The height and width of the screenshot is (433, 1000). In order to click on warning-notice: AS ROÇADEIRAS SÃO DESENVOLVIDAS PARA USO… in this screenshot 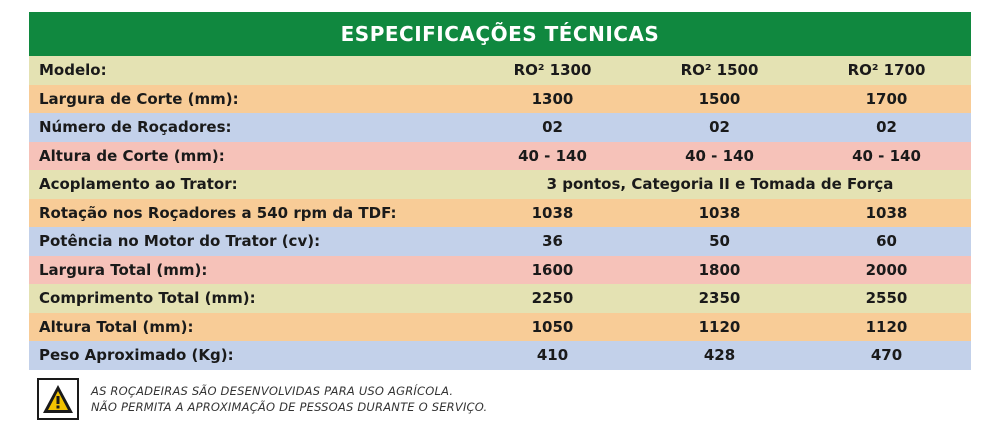, I will do `click(500, 399)`.